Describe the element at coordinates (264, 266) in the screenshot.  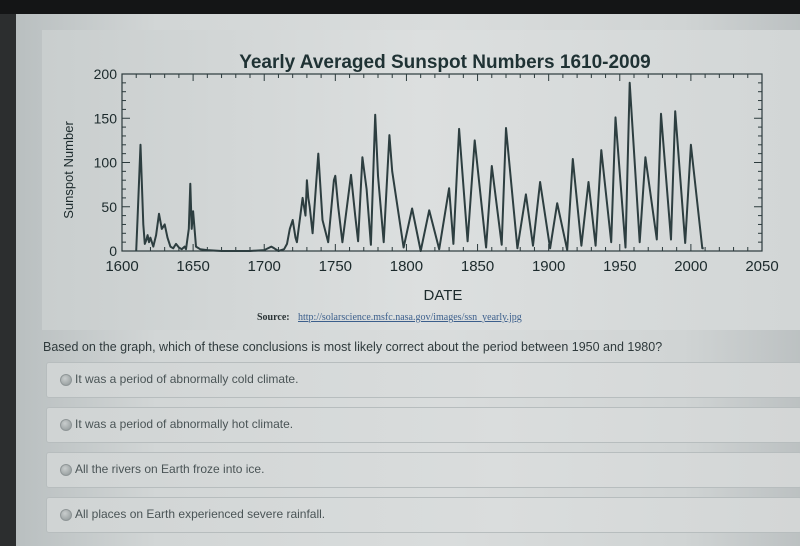
I see `x-tick-label: 1700` at that location.